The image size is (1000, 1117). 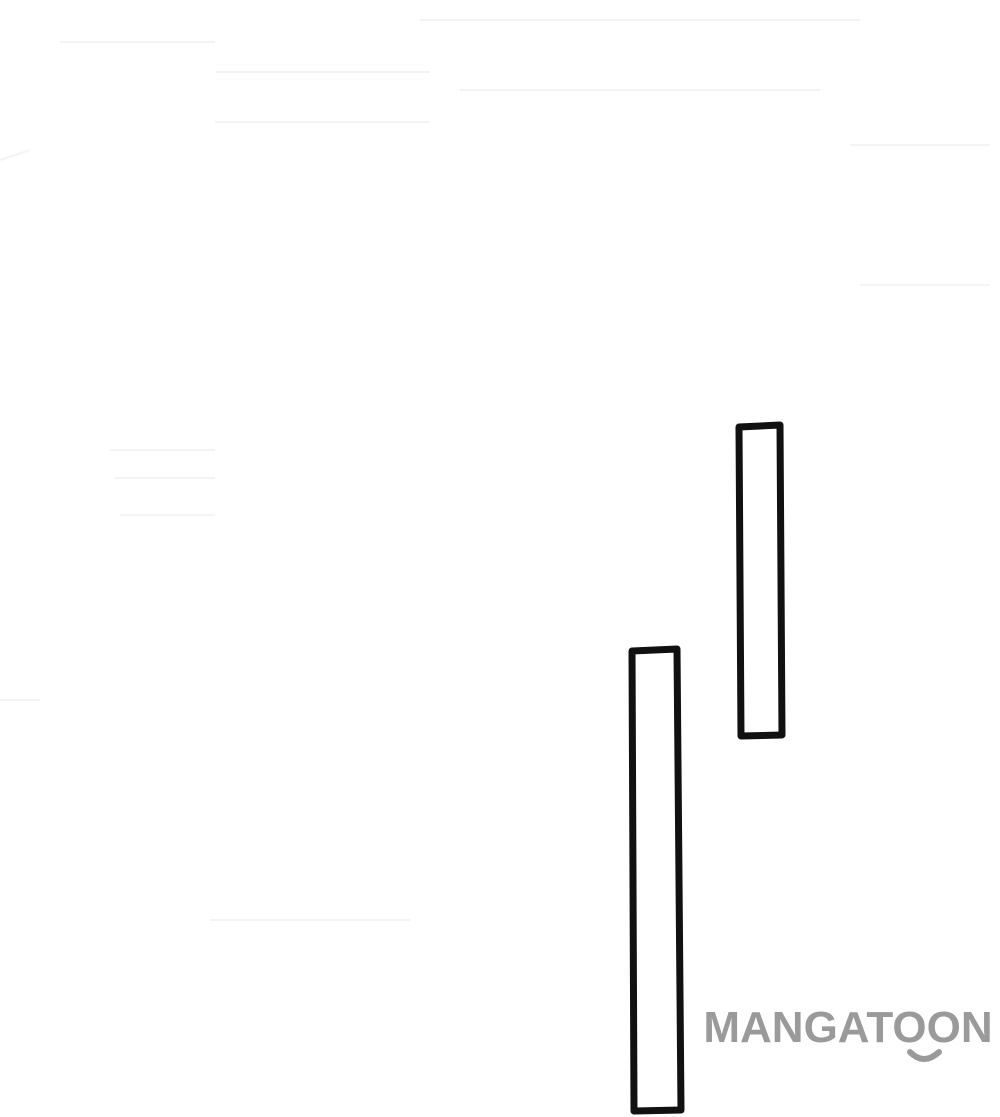 I want to click on watermark-text: MANGATOON, so click(x=847, y=1027).